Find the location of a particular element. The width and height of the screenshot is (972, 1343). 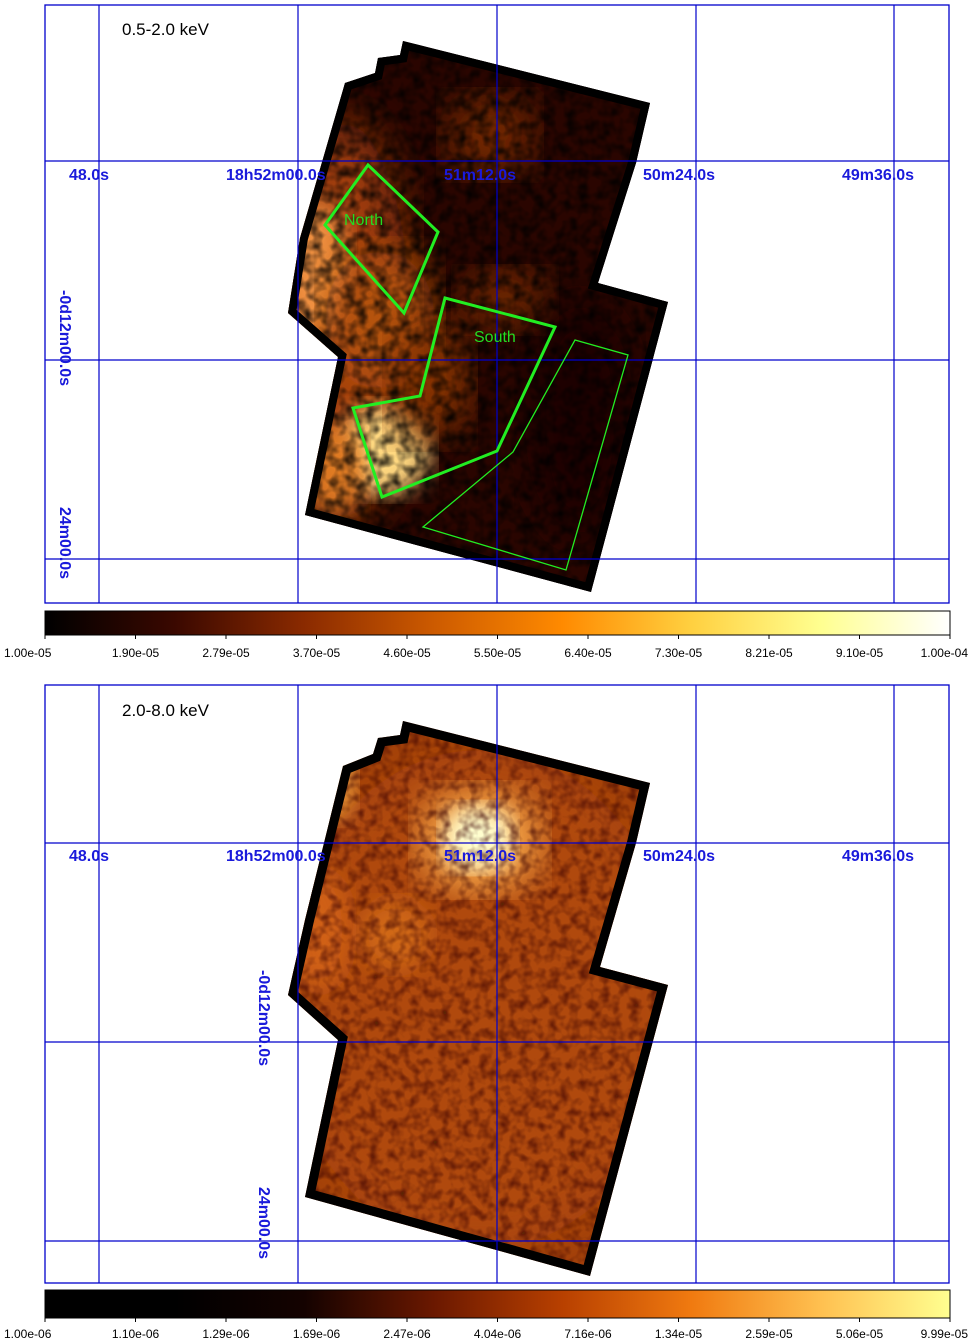

region-label-north: North is located at coordinates (363, 220).